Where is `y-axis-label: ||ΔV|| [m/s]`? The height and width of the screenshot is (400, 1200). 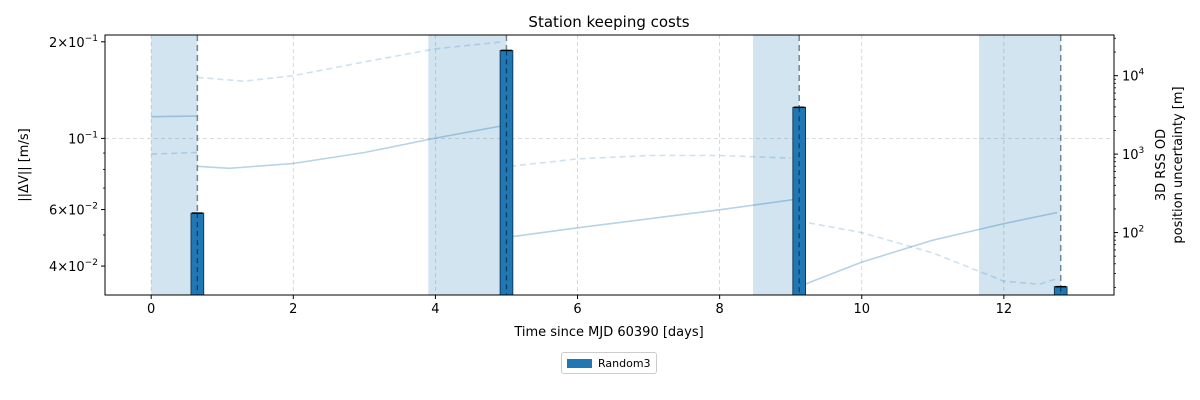 y-axis-label: ||ΔV|| [m/s] is located at coordinates (24, 164).